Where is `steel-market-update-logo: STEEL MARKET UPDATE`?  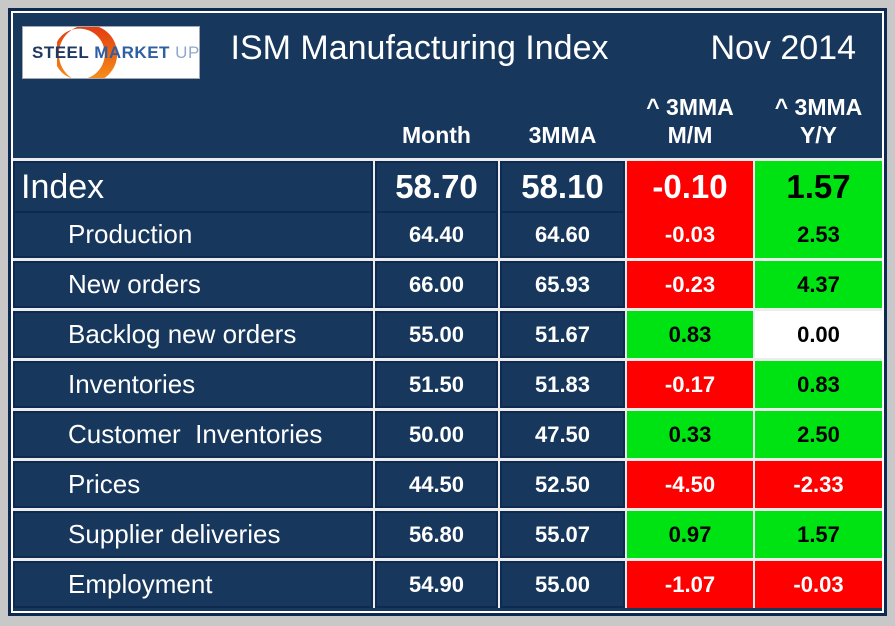
steel-market-update-logo: STEEL MARKET UPDATE is located at coordinates (111, 52).